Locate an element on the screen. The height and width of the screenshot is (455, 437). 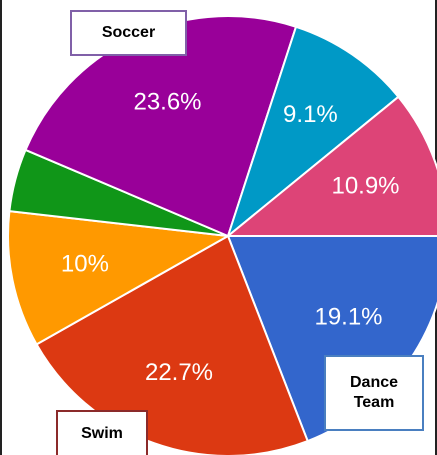
callout-soccer: Soccer is located at coordinates (128, 33).